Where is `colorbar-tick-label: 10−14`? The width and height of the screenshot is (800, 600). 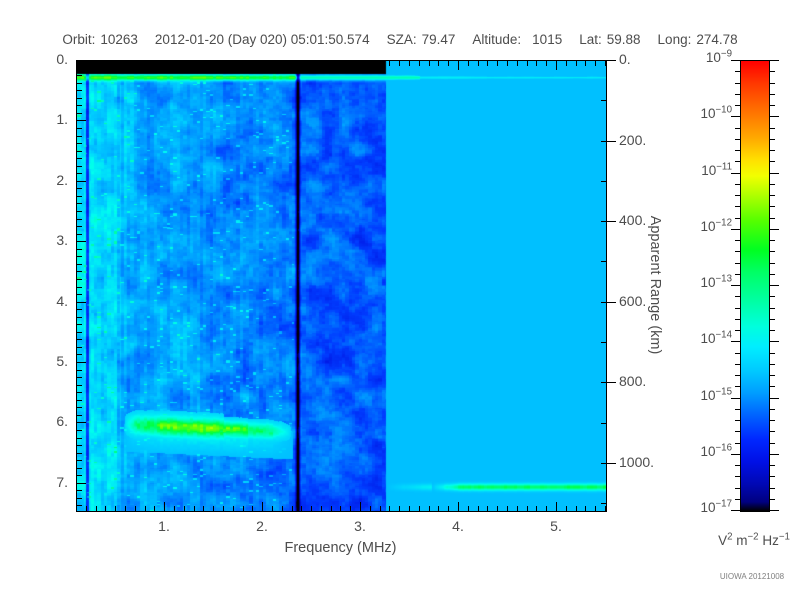
colorbar-tick-label: 10−14 is located at coordinates (716, 337).